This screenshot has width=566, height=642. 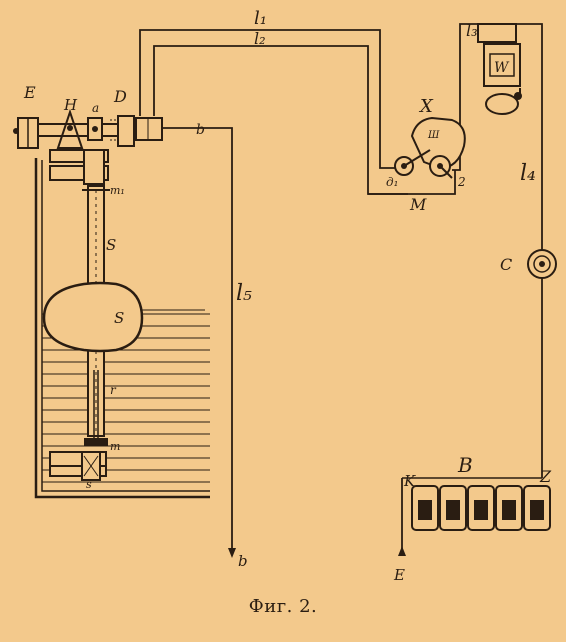 What do you see at coordinates (120, 96) in the screenshot?
I see `label-d: D` at bounding box center [120, 96].